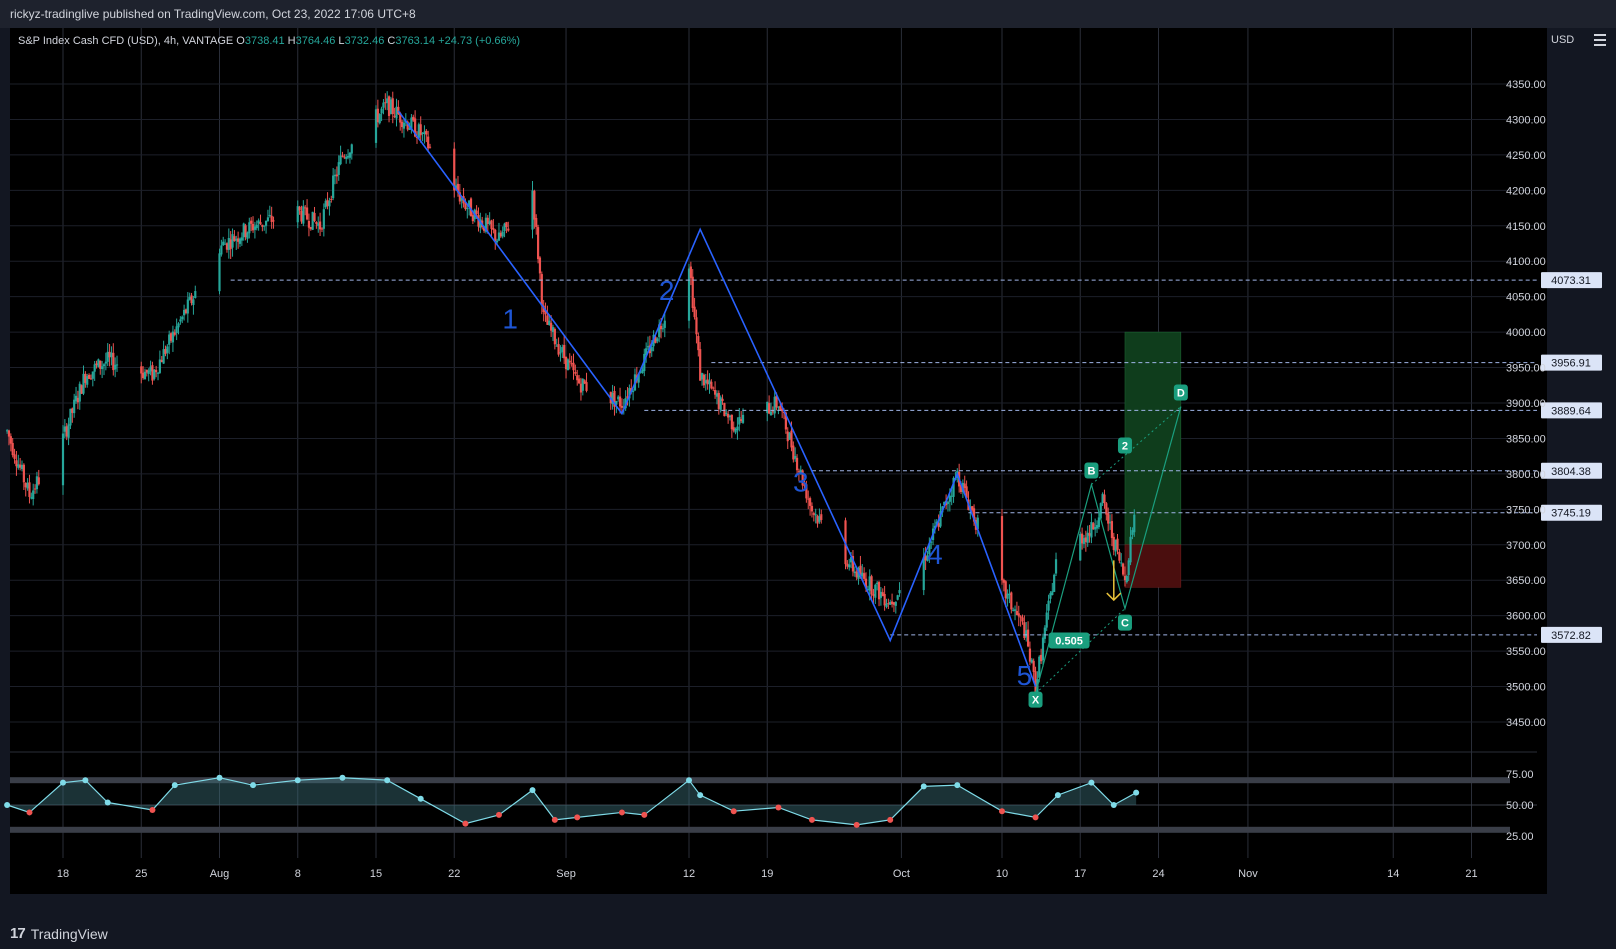  Describe the element at coordinates (1080, 651) in the screenshot. I see `harmonic-xc-dotted` at that location.